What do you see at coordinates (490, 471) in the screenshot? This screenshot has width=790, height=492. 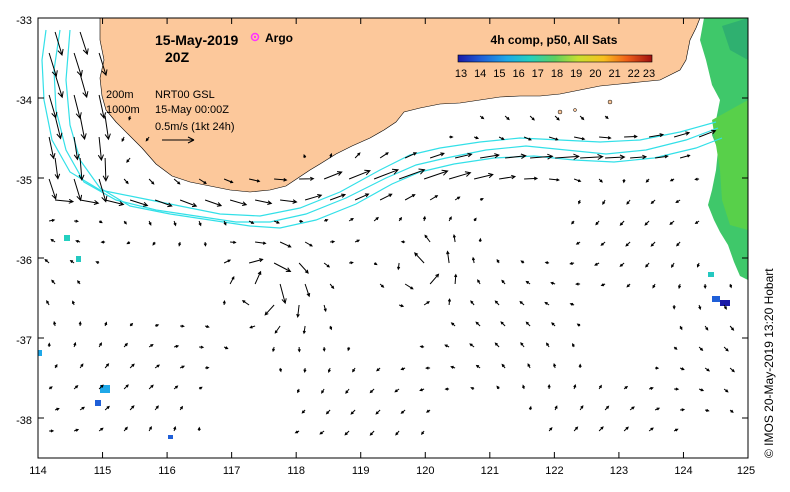 I see `x-tick-label: 121` at bounding box center [490, 471].